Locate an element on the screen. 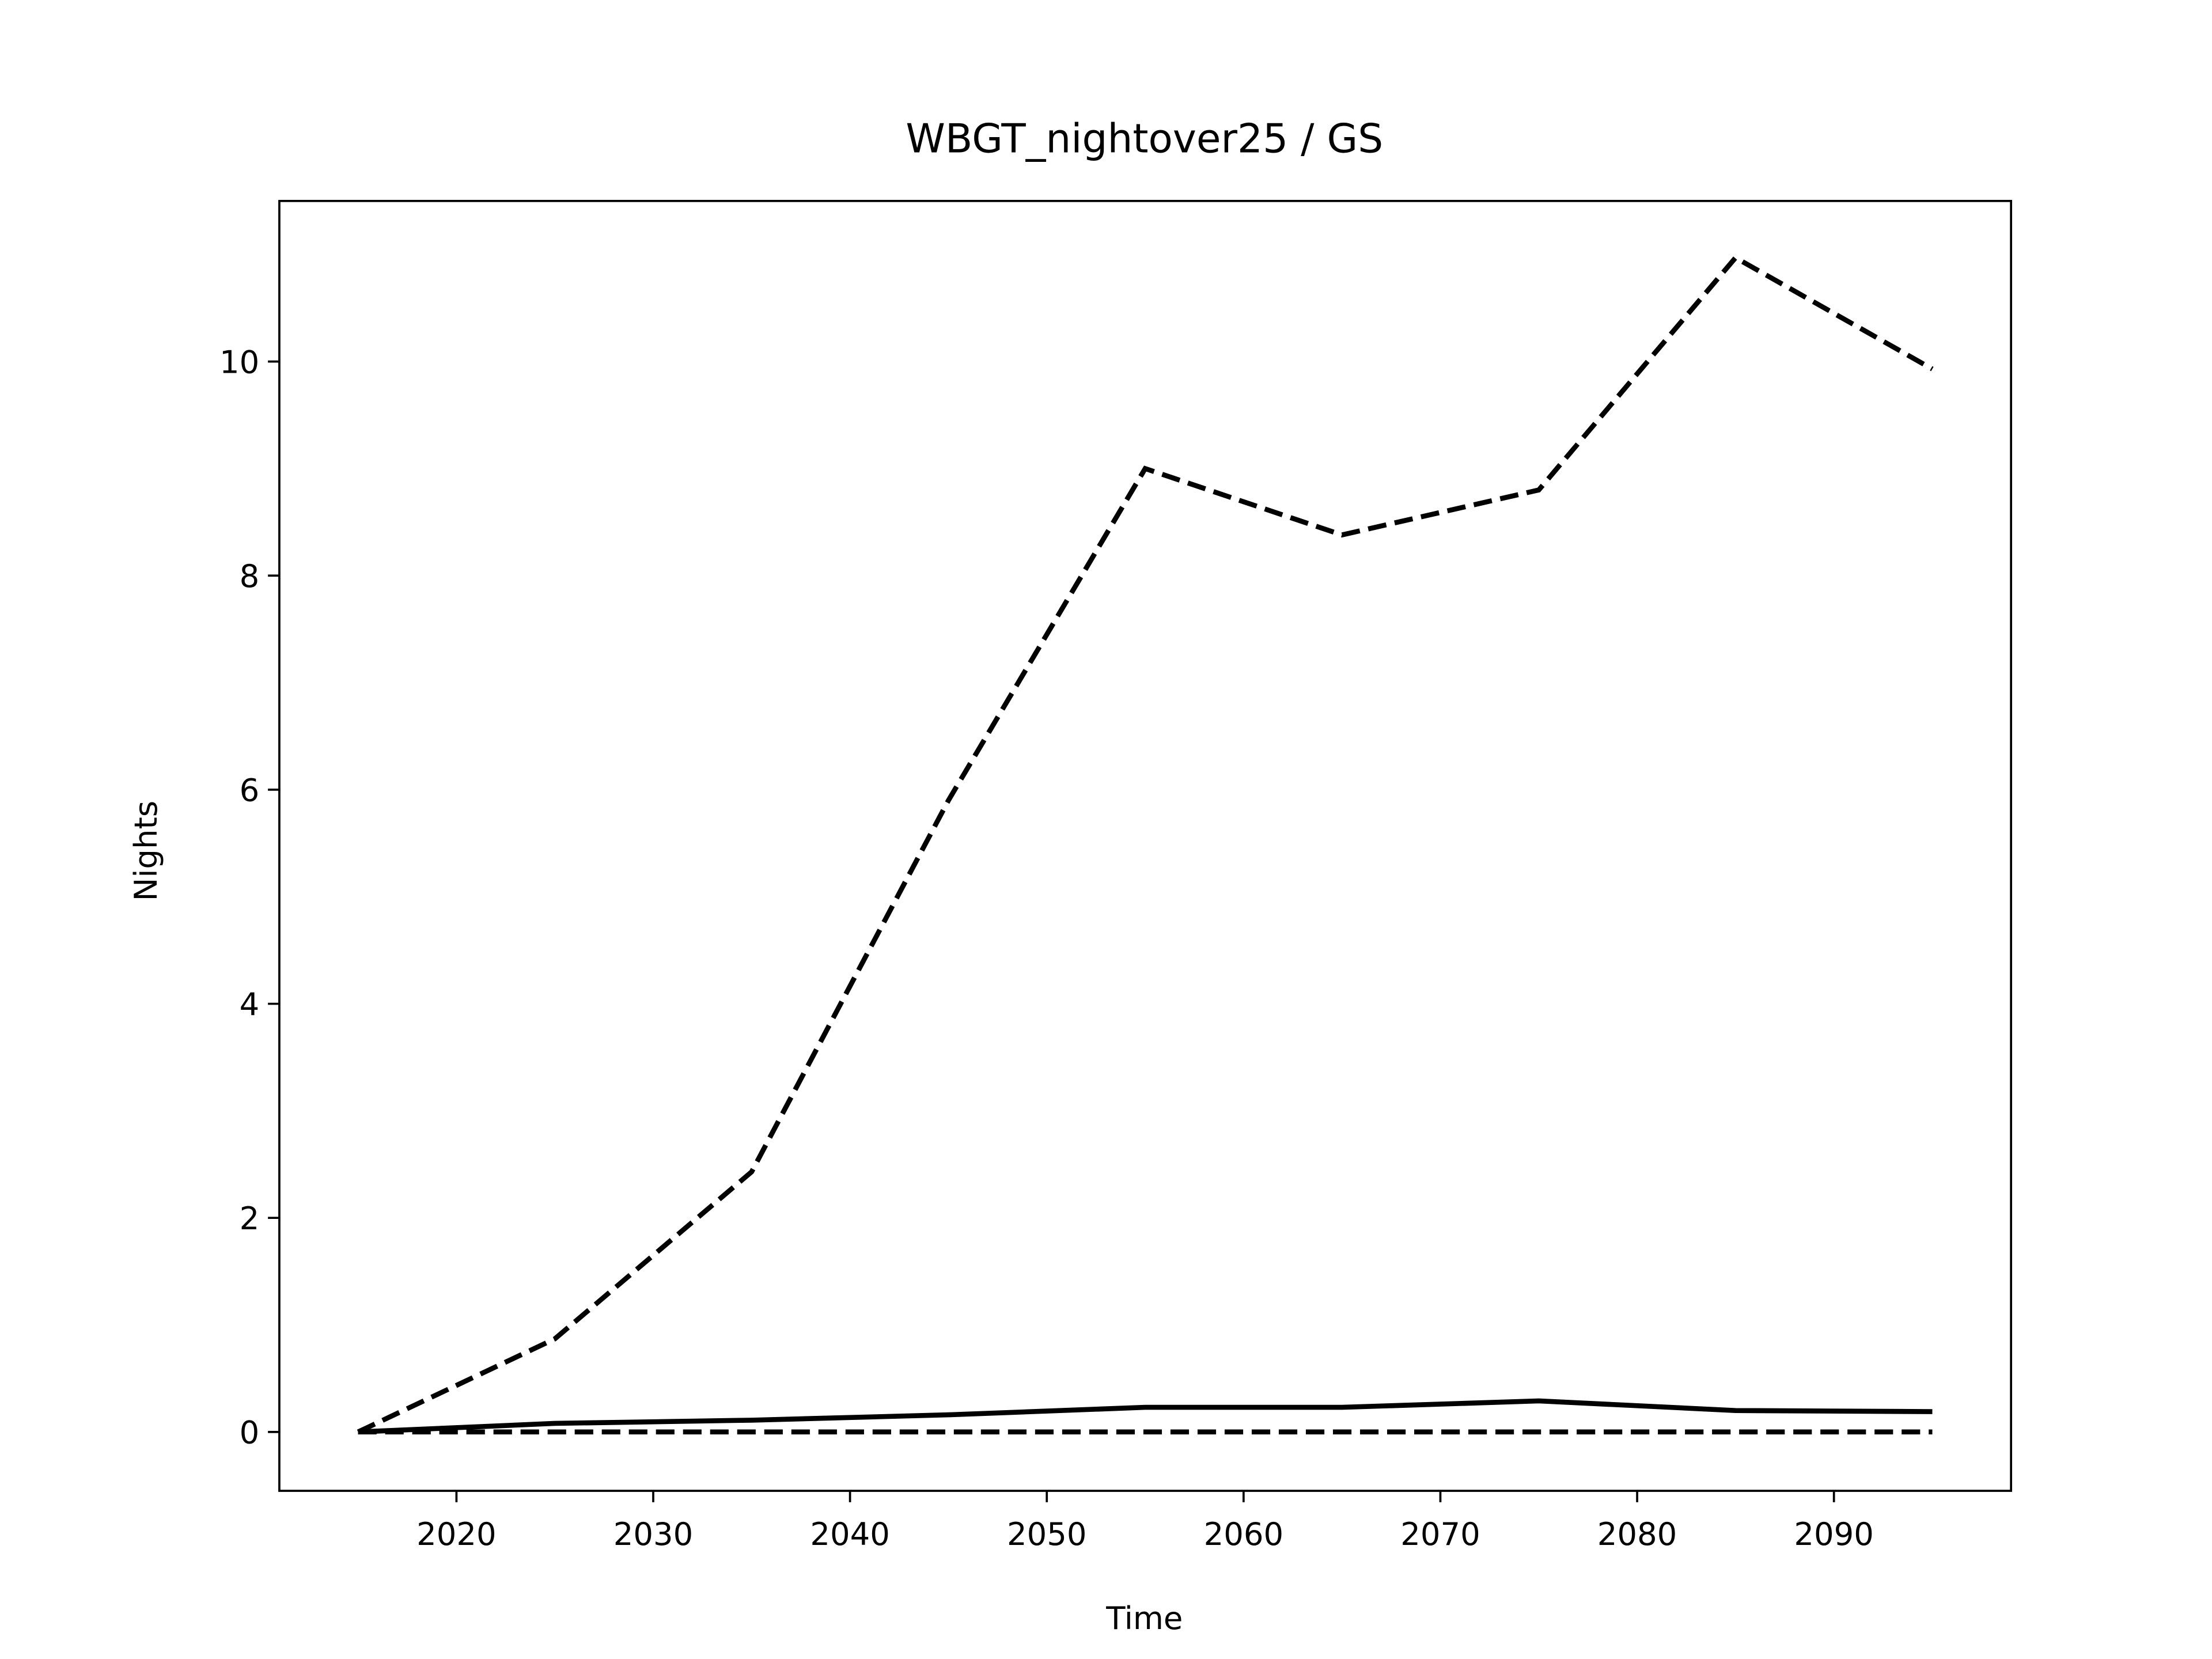  y-tick-label: 6 is located at coordinates (250, 790).